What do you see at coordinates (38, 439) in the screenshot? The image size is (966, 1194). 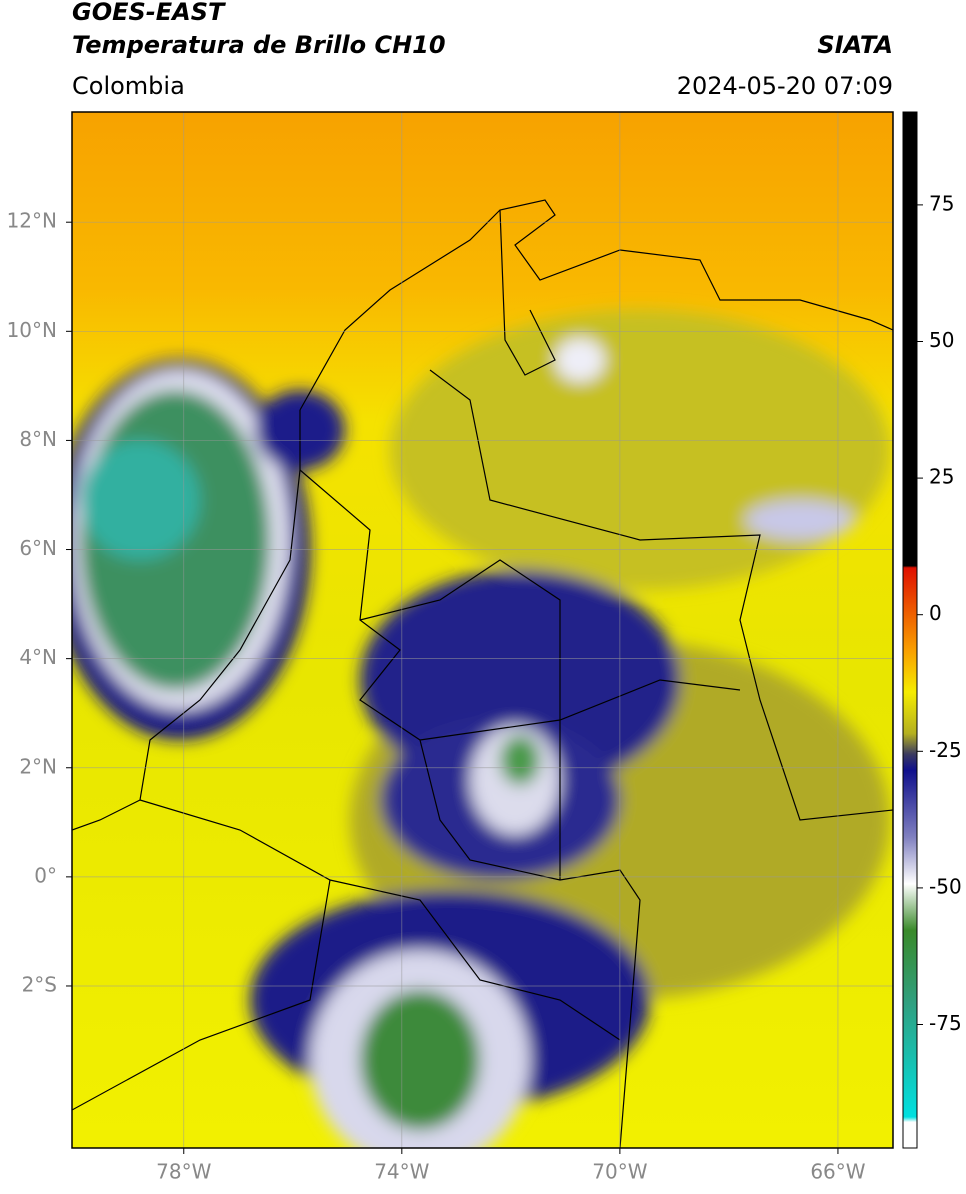 I see `lat-tick-label: 8°N` at bounding box center [38, 439].